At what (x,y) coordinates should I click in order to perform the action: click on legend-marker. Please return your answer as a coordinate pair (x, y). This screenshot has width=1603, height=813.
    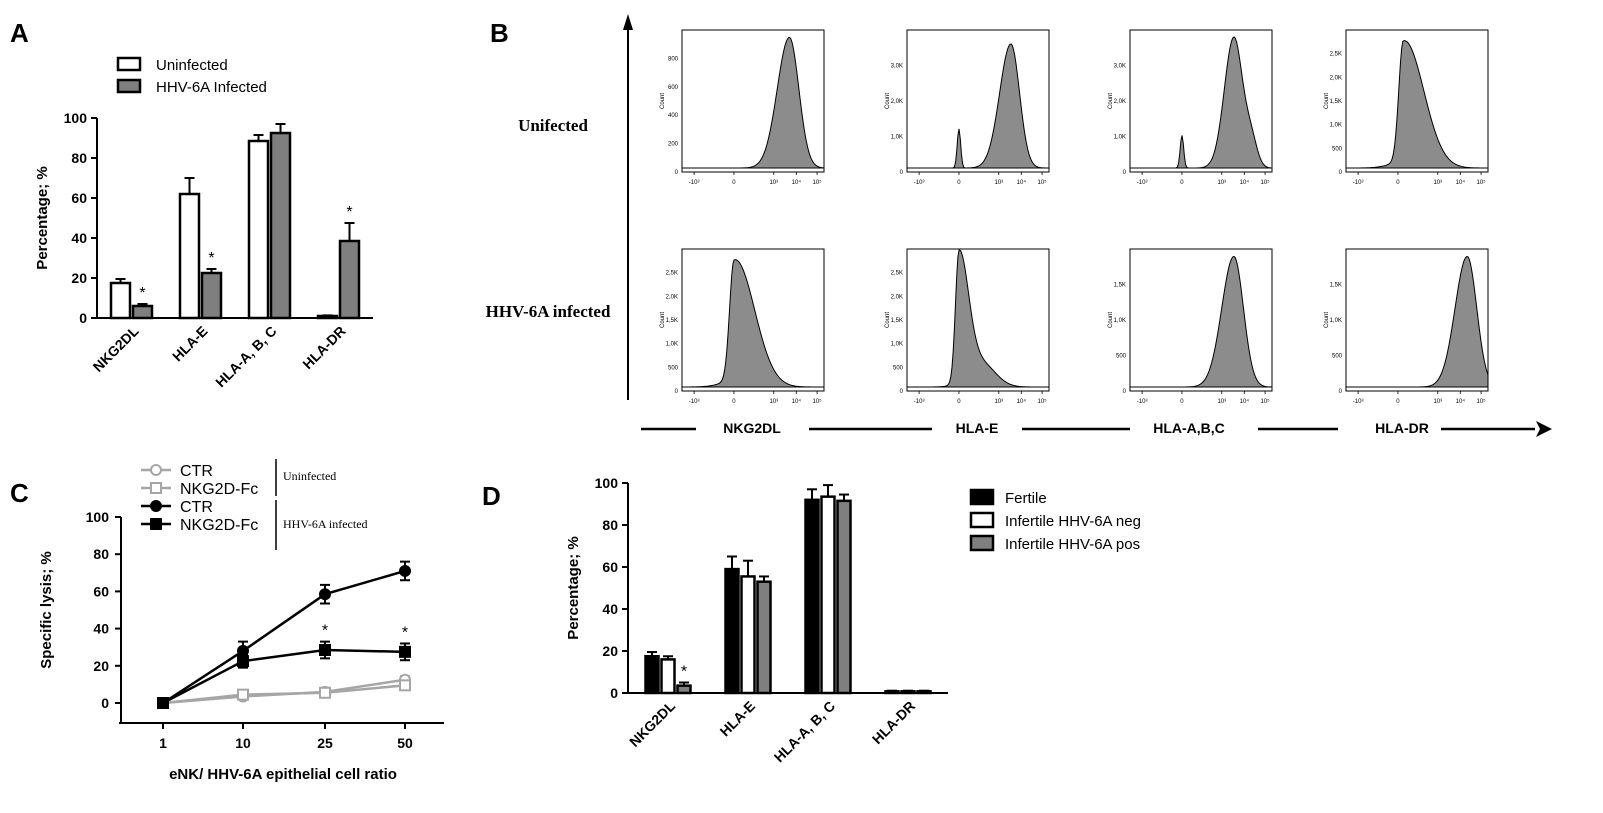
    Looking at the image, I should click on (156, 470).